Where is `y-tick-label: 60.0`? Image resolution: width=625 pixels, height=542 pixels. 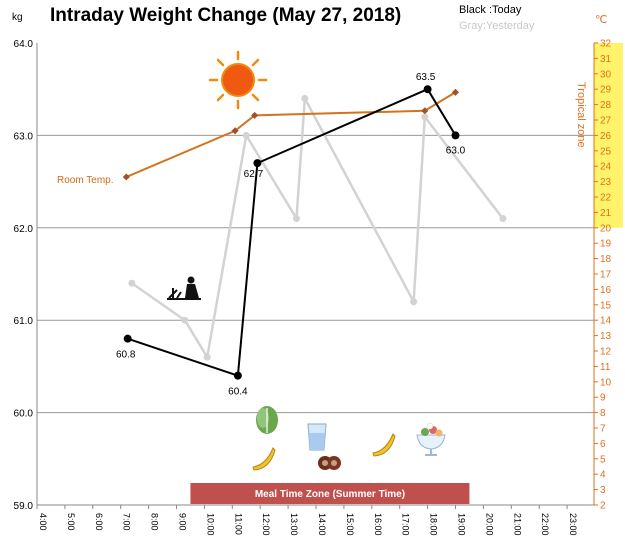 y-tick-label: 60.0 is located at coordinates (24, 414).